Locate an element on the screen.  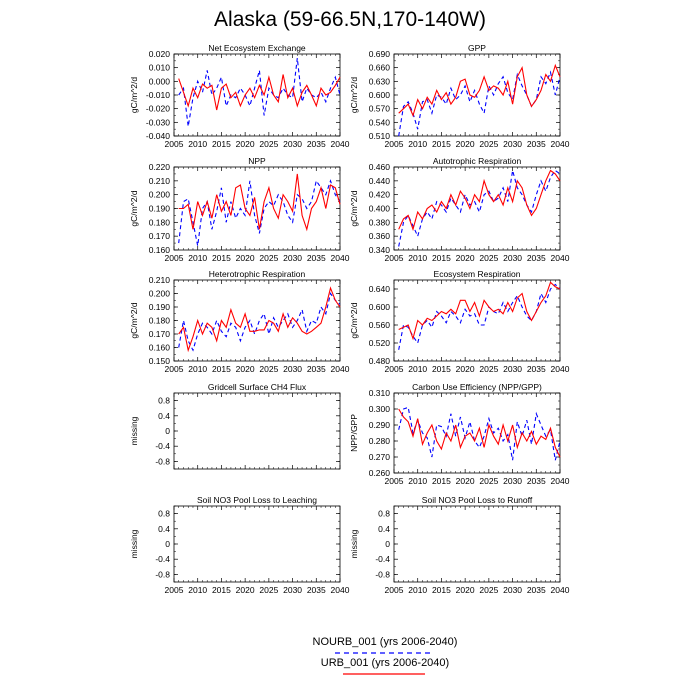
y-tick-label: 0.340 is located at coordinates (380, 250).